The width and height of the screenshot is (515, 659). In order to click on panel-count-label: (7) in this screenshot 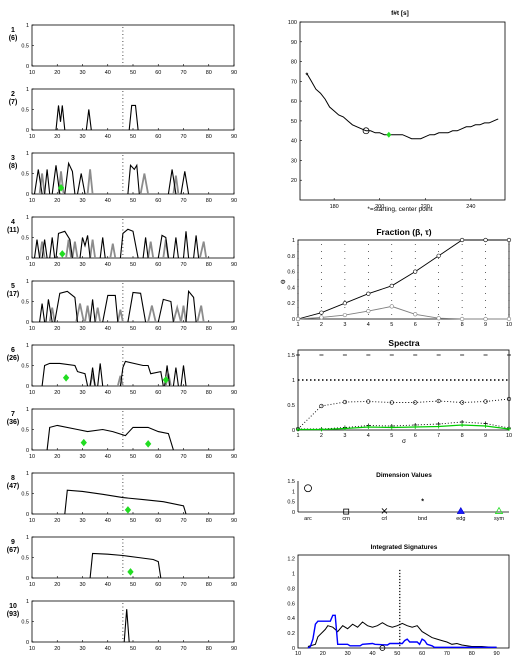, I will do `click(13, 102)`.